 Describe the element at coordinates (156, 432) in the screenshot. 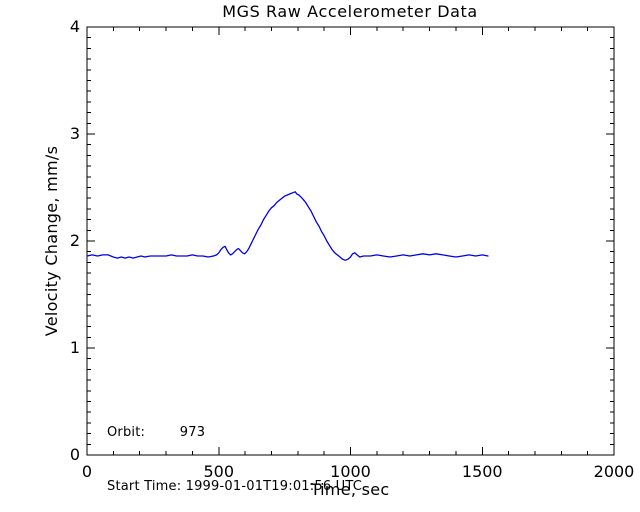

I see `orbit-annotation: Orbit: 973` at that location.